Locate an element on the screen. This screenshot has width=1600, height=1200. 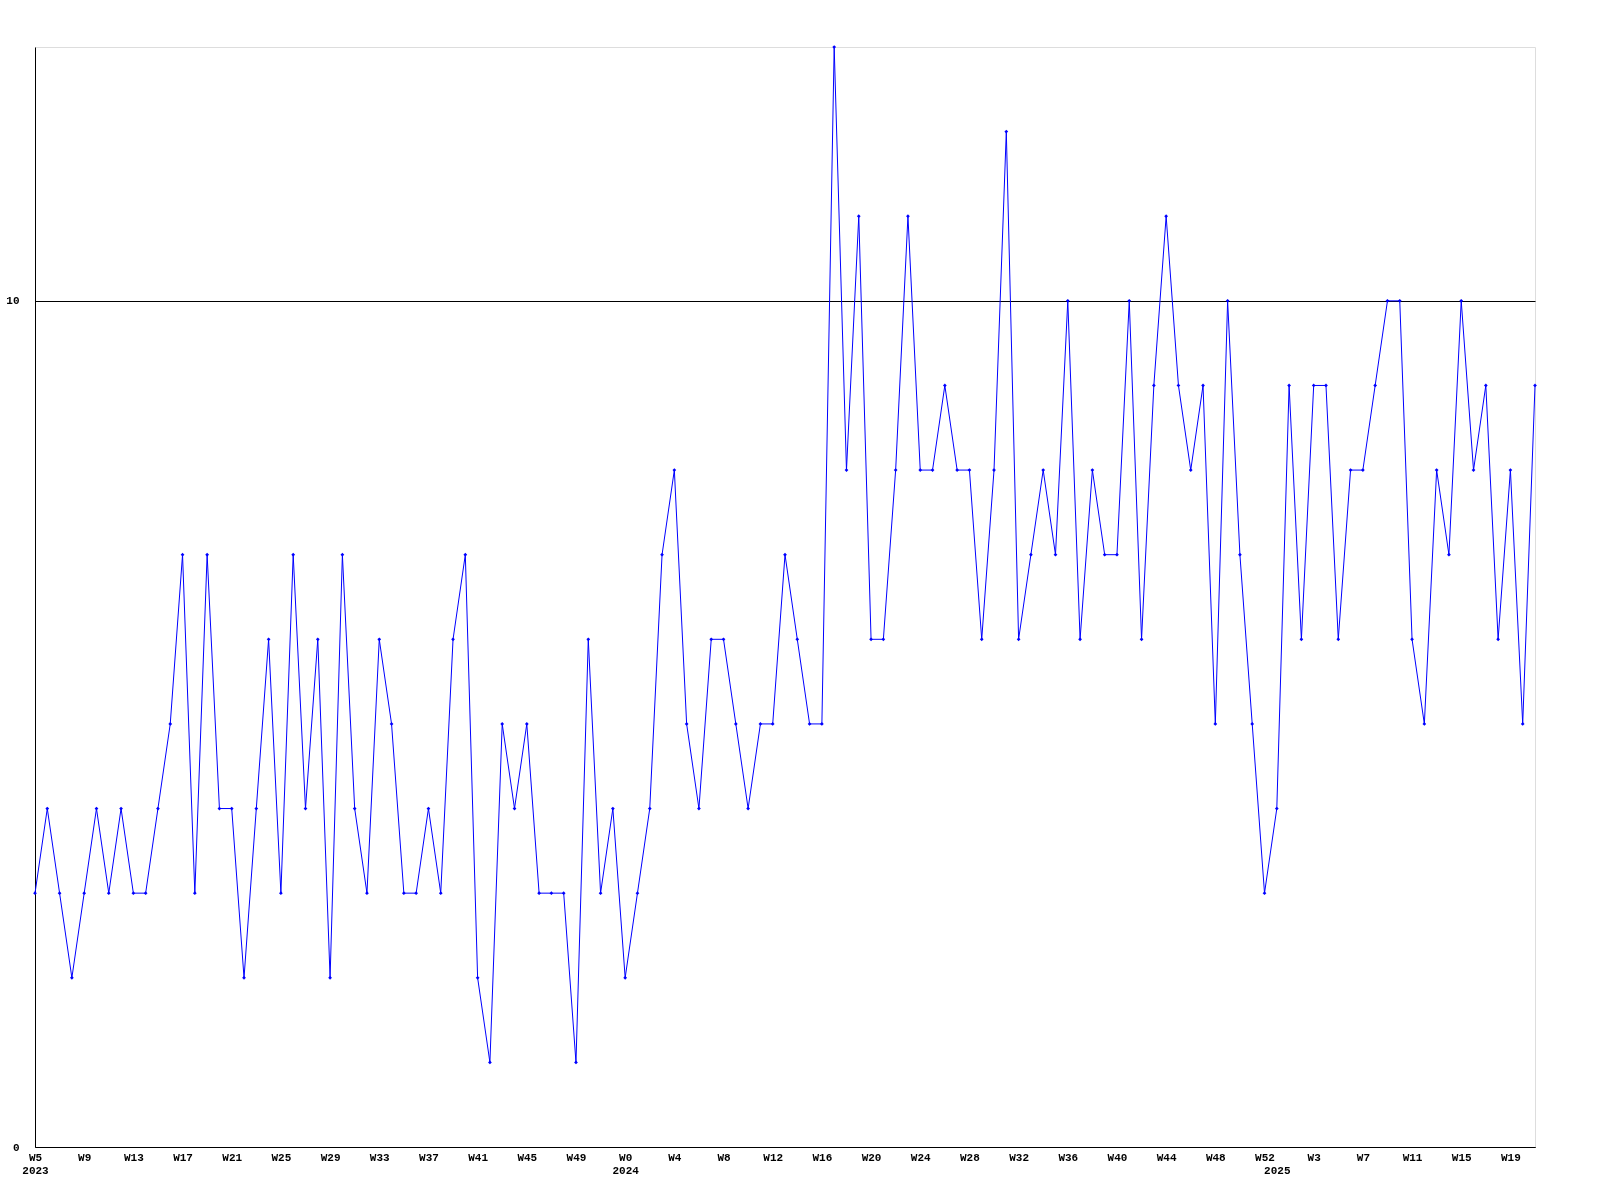
x-tick-label: W19 is located at coordinates (1511, 1157).